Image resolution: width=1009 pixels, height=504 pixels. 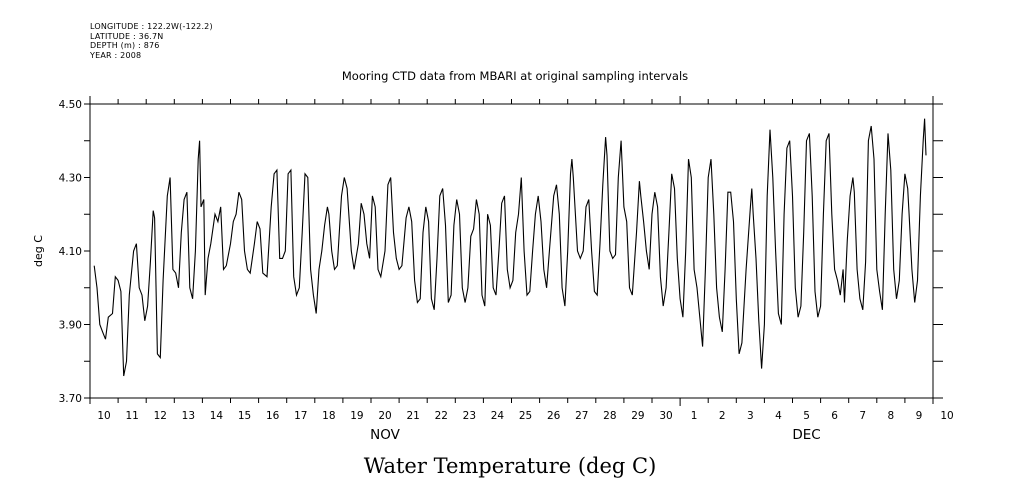 I want to click on meta-year: YEAR : 2008, so click(x=116, y=55).